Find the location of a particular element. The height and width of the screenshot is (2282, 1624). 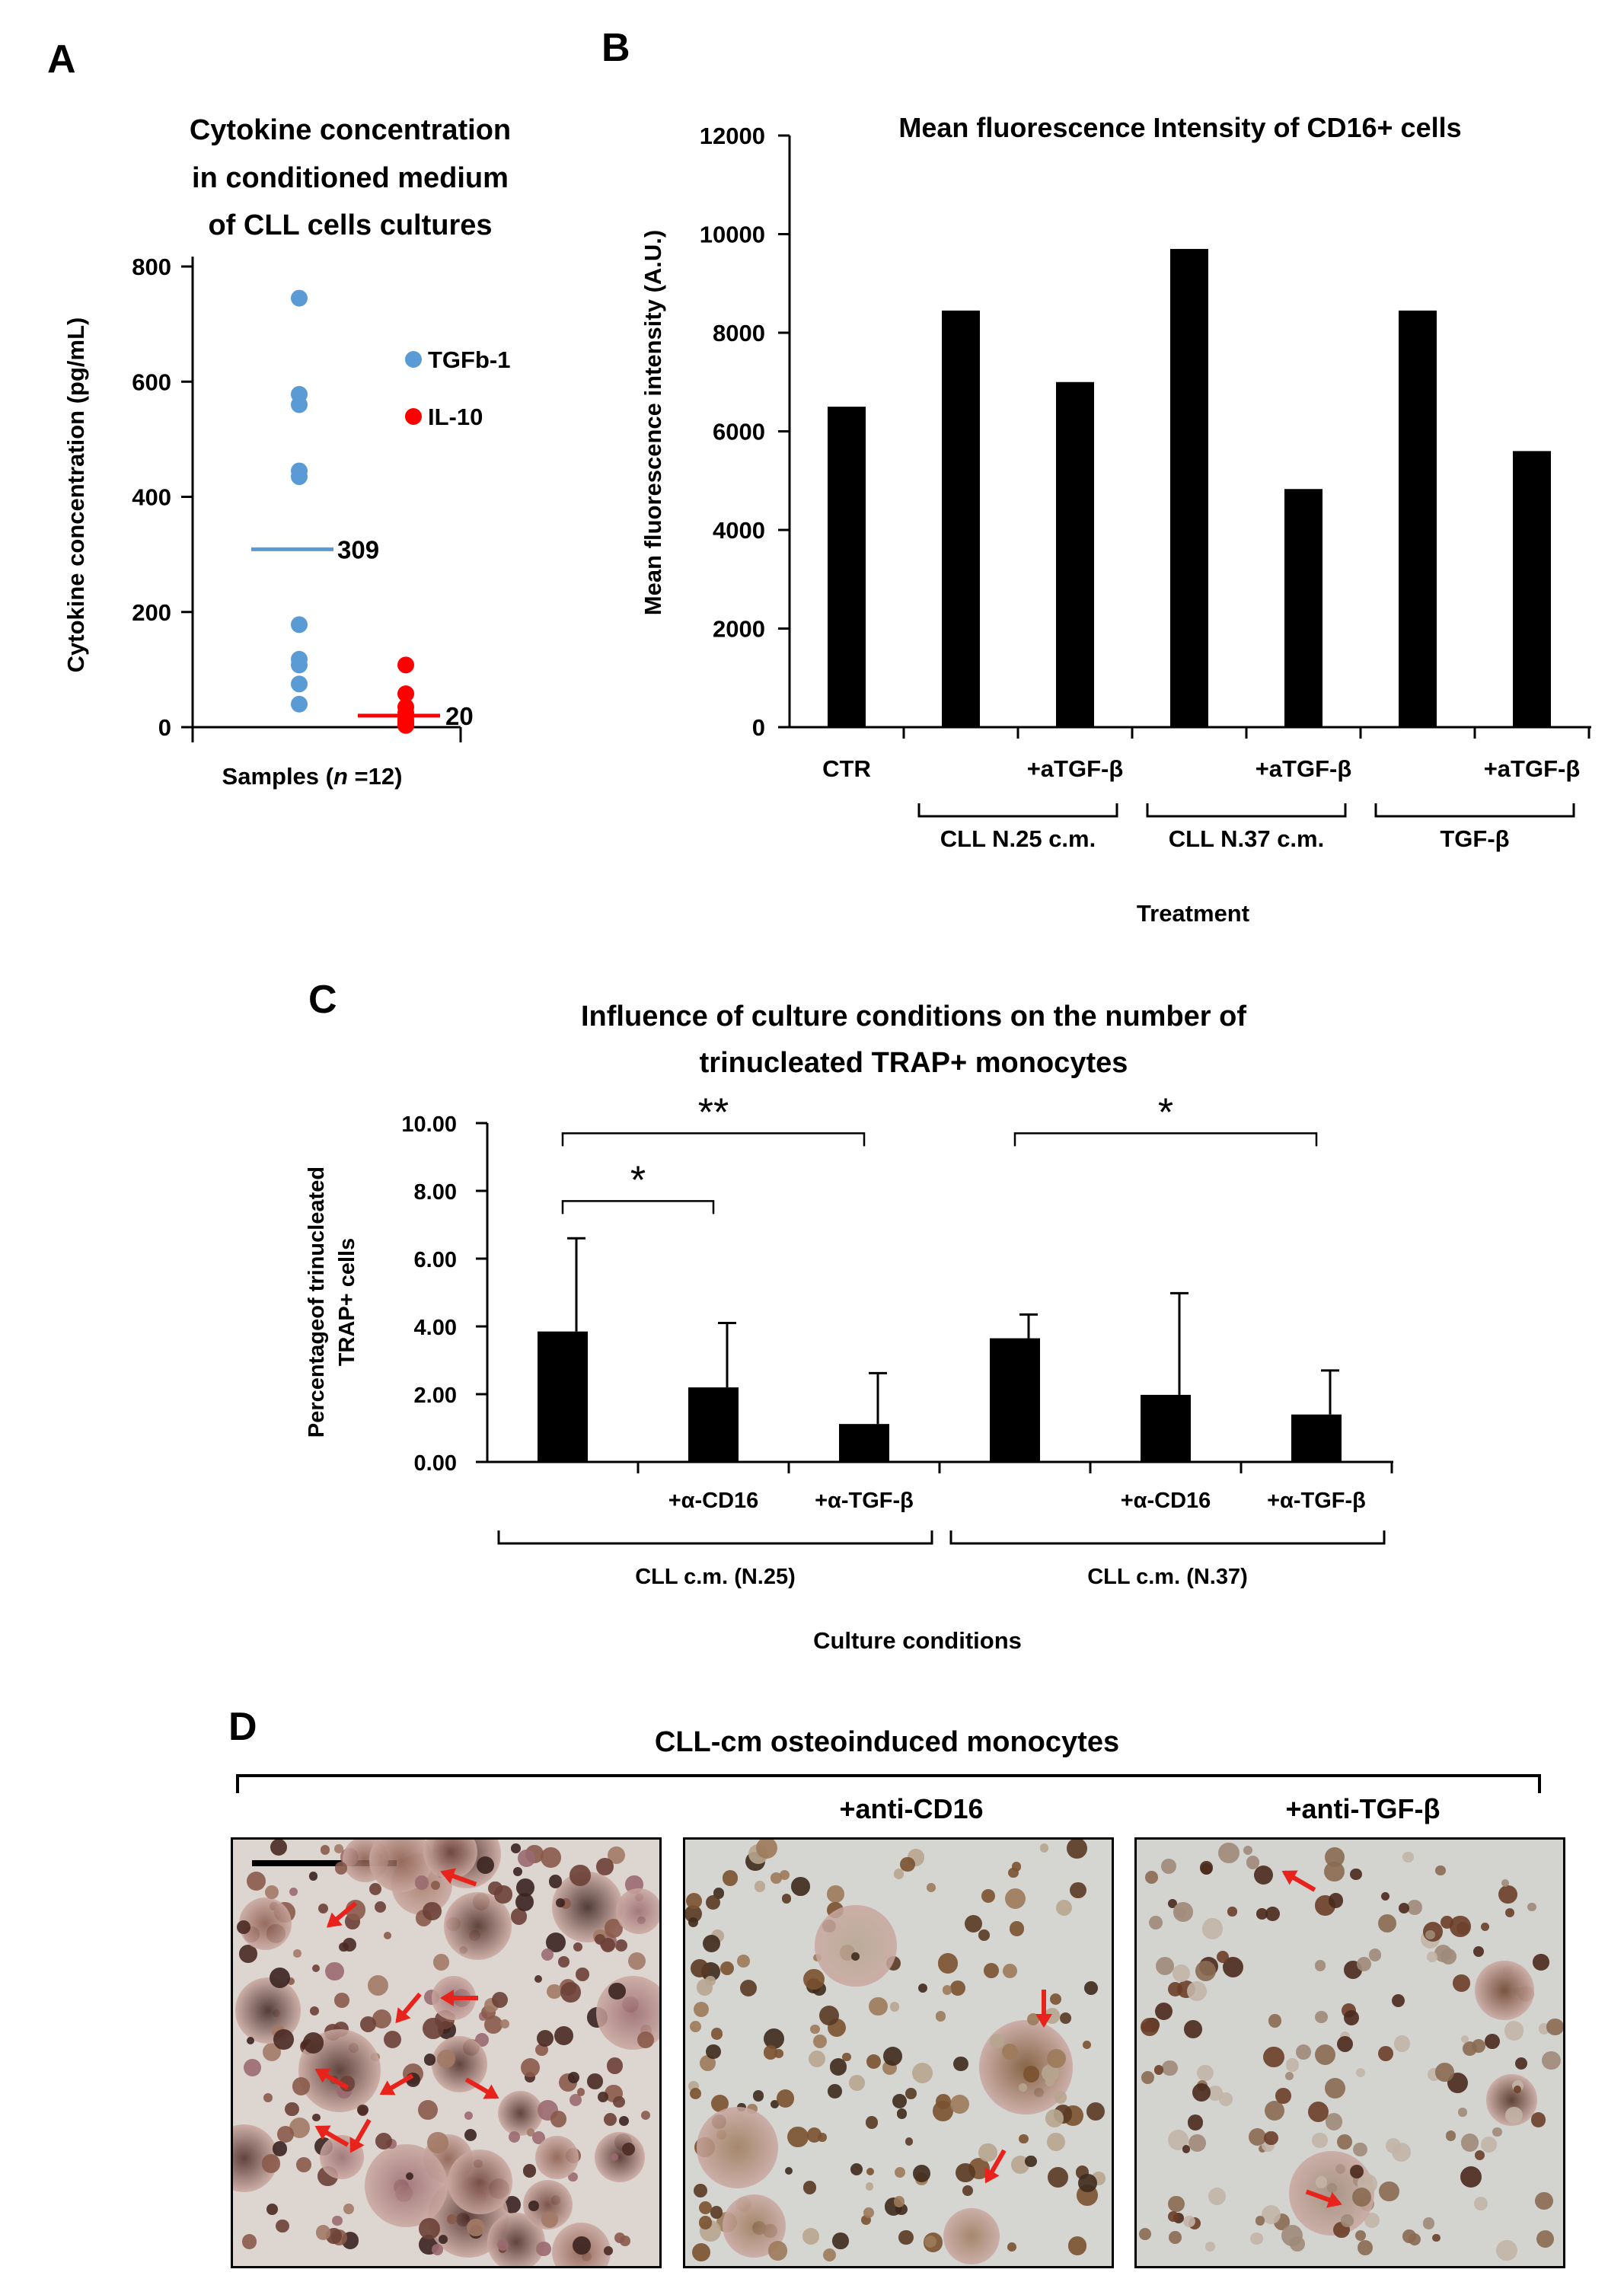

chart-b-ytick-label: 6000 is located at coordinates (739, 432).